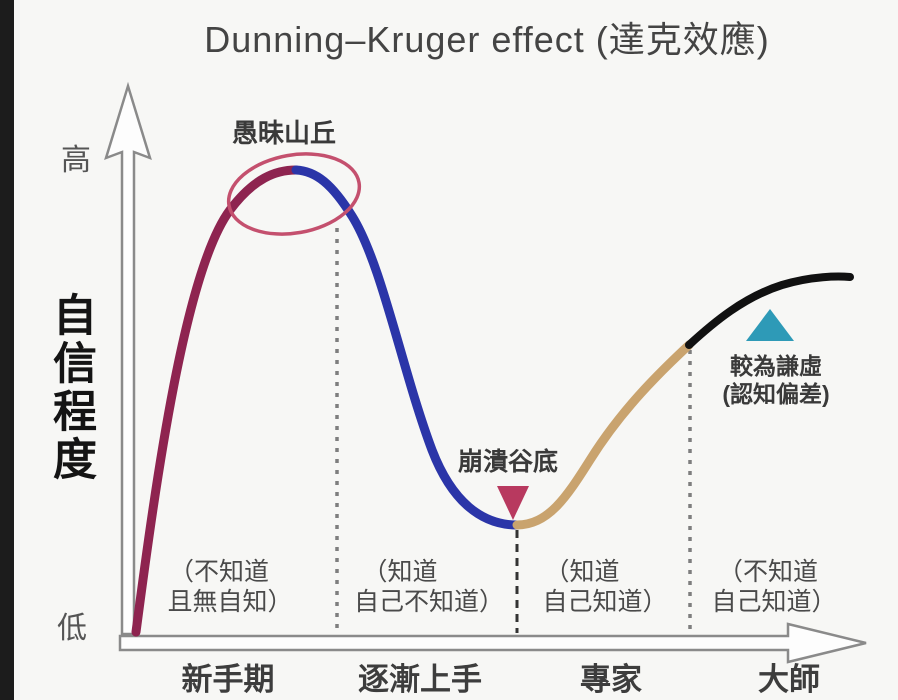  Describe the element at coordinates (228, 679) in the screenshot. I see `stage-label-novice: 新手期` at that location.